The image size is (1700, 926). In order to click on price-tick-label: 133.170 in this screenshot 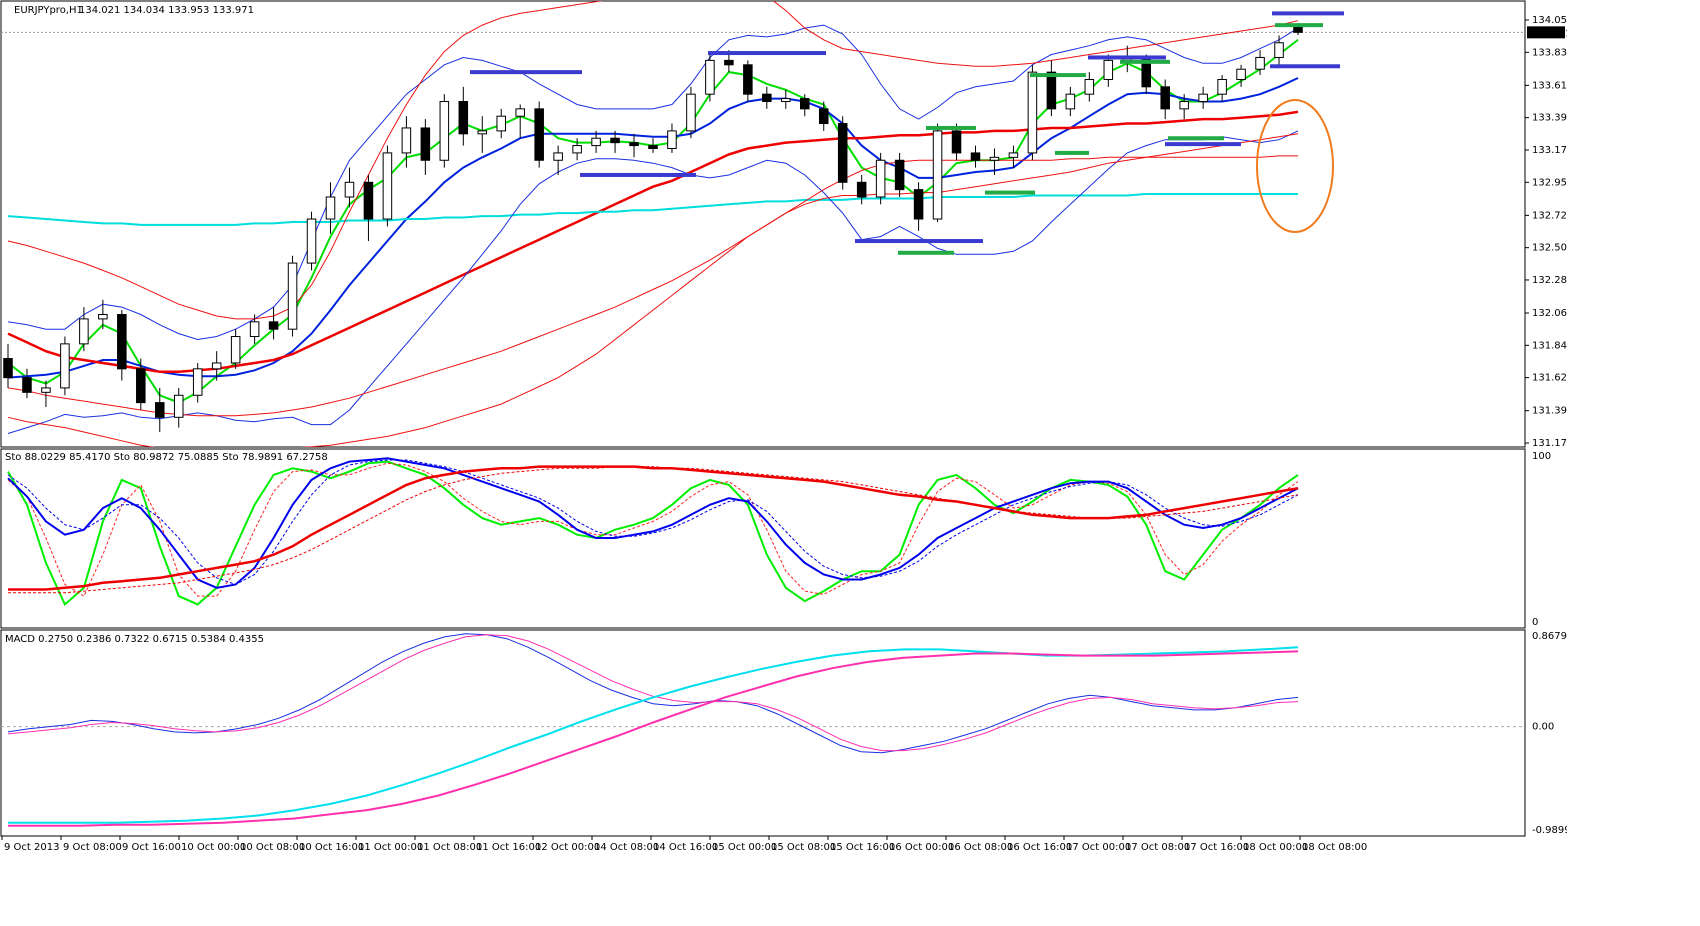, I will do `click(1549, 150)`.